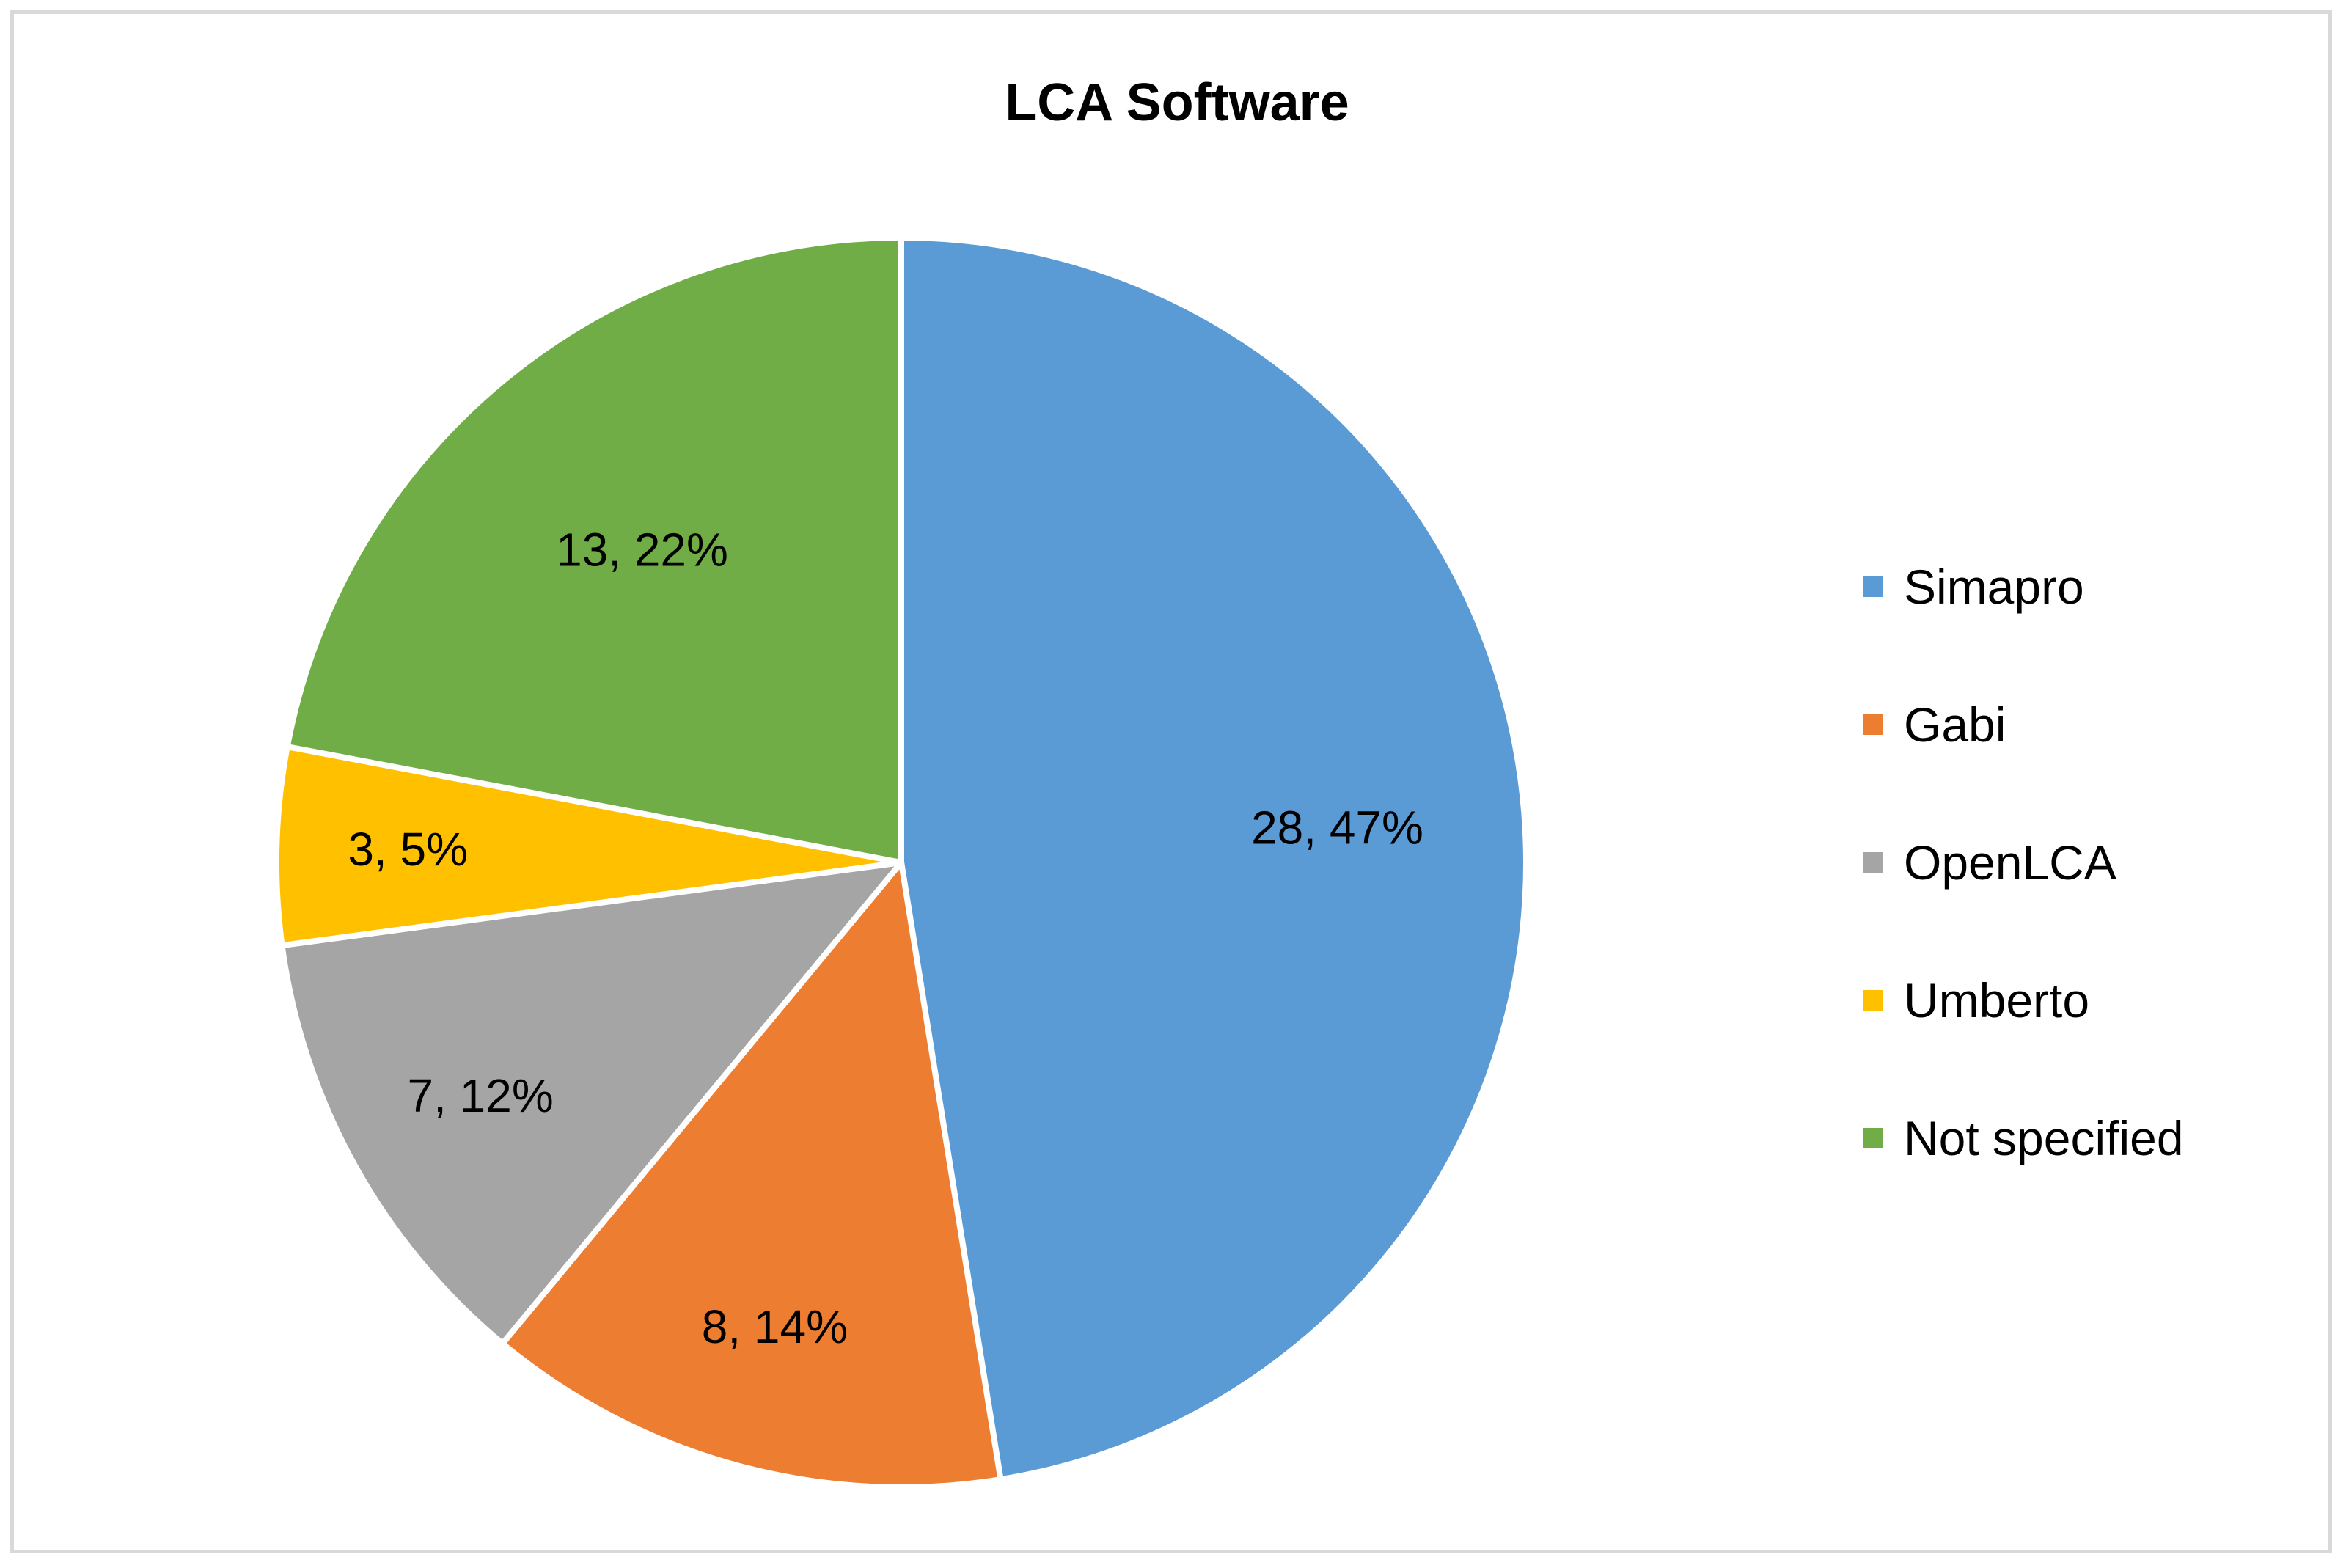 The height and width of the screenshot is (1568, 2346). I want to click on legend-item-openlca: OpenLCA, so click(1989, 862).